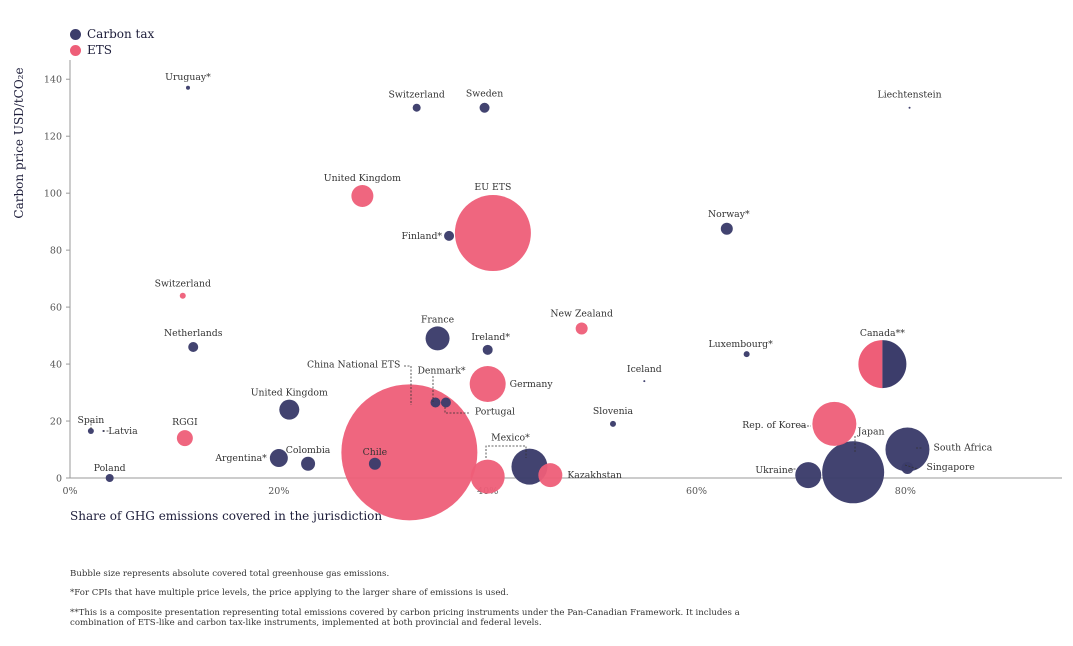  I want to click on y-tick-label: 120, so click(53, 137).